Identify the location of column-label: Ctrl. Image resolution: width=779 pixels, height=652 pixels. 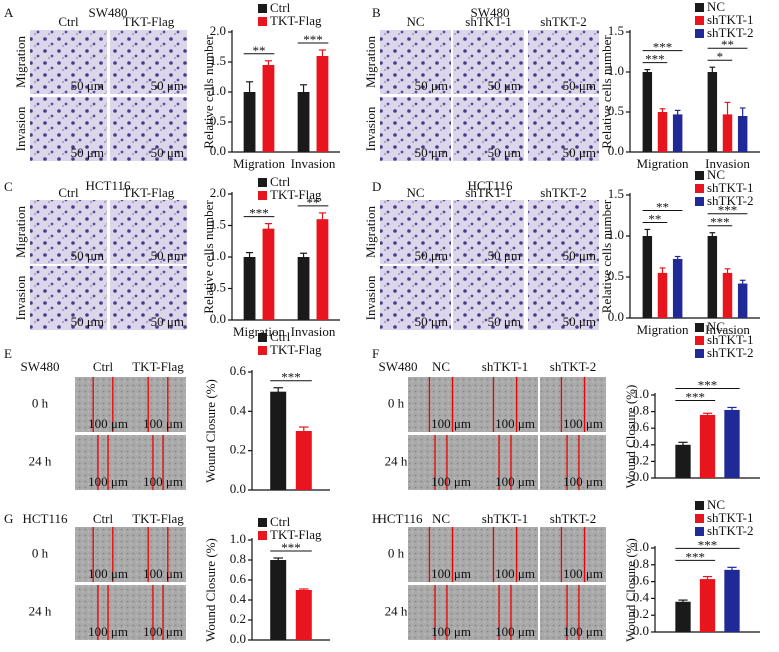
(68, 192).